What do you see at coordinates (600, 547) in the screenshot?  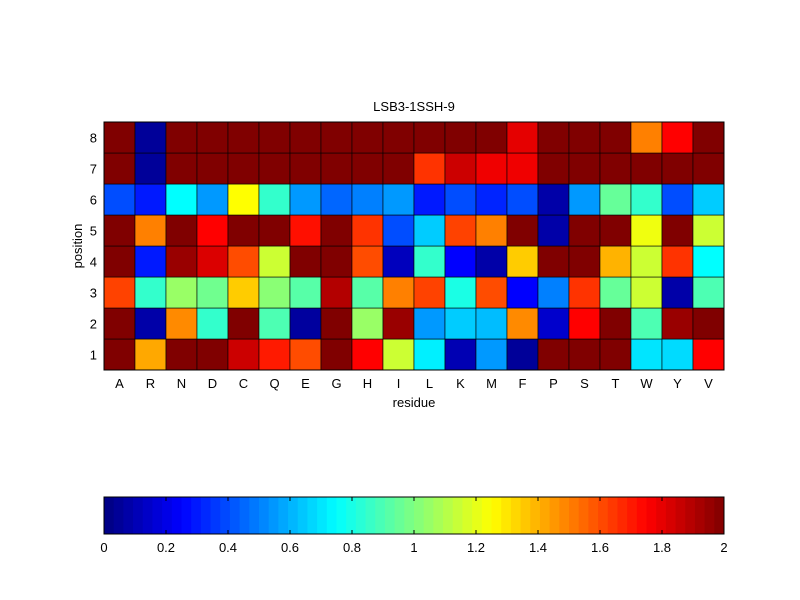 I see `colorbar-tick-label: 1.6` at bounding box center [600, 547].